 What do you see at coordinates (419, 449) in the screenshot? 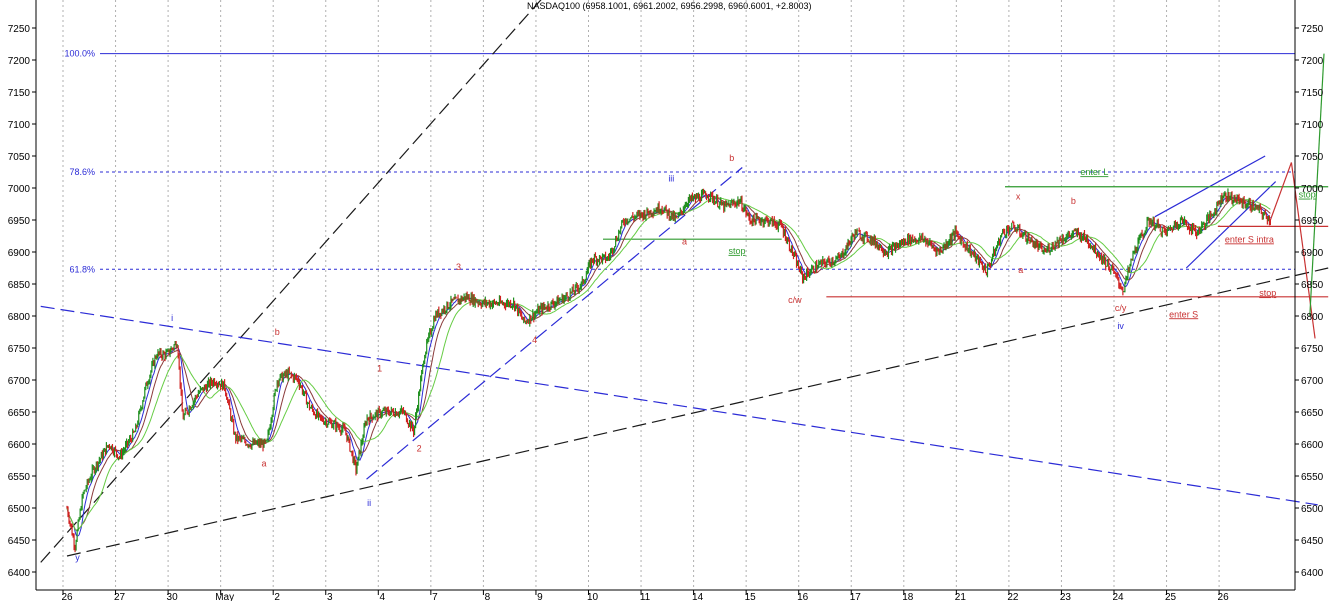
I see `wave-label: 2` at bounding box center [419, 449].